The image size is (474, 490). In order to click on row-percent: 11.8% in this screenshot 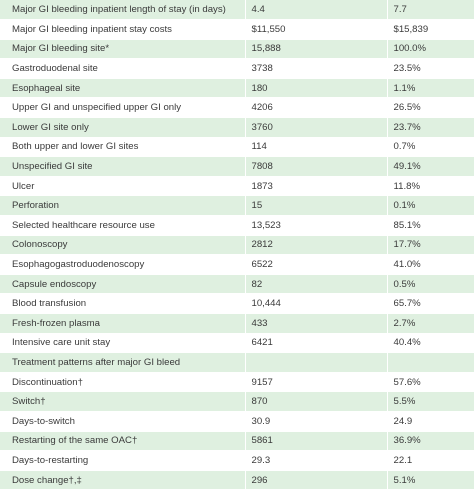, I will do `click(430, 186)`.